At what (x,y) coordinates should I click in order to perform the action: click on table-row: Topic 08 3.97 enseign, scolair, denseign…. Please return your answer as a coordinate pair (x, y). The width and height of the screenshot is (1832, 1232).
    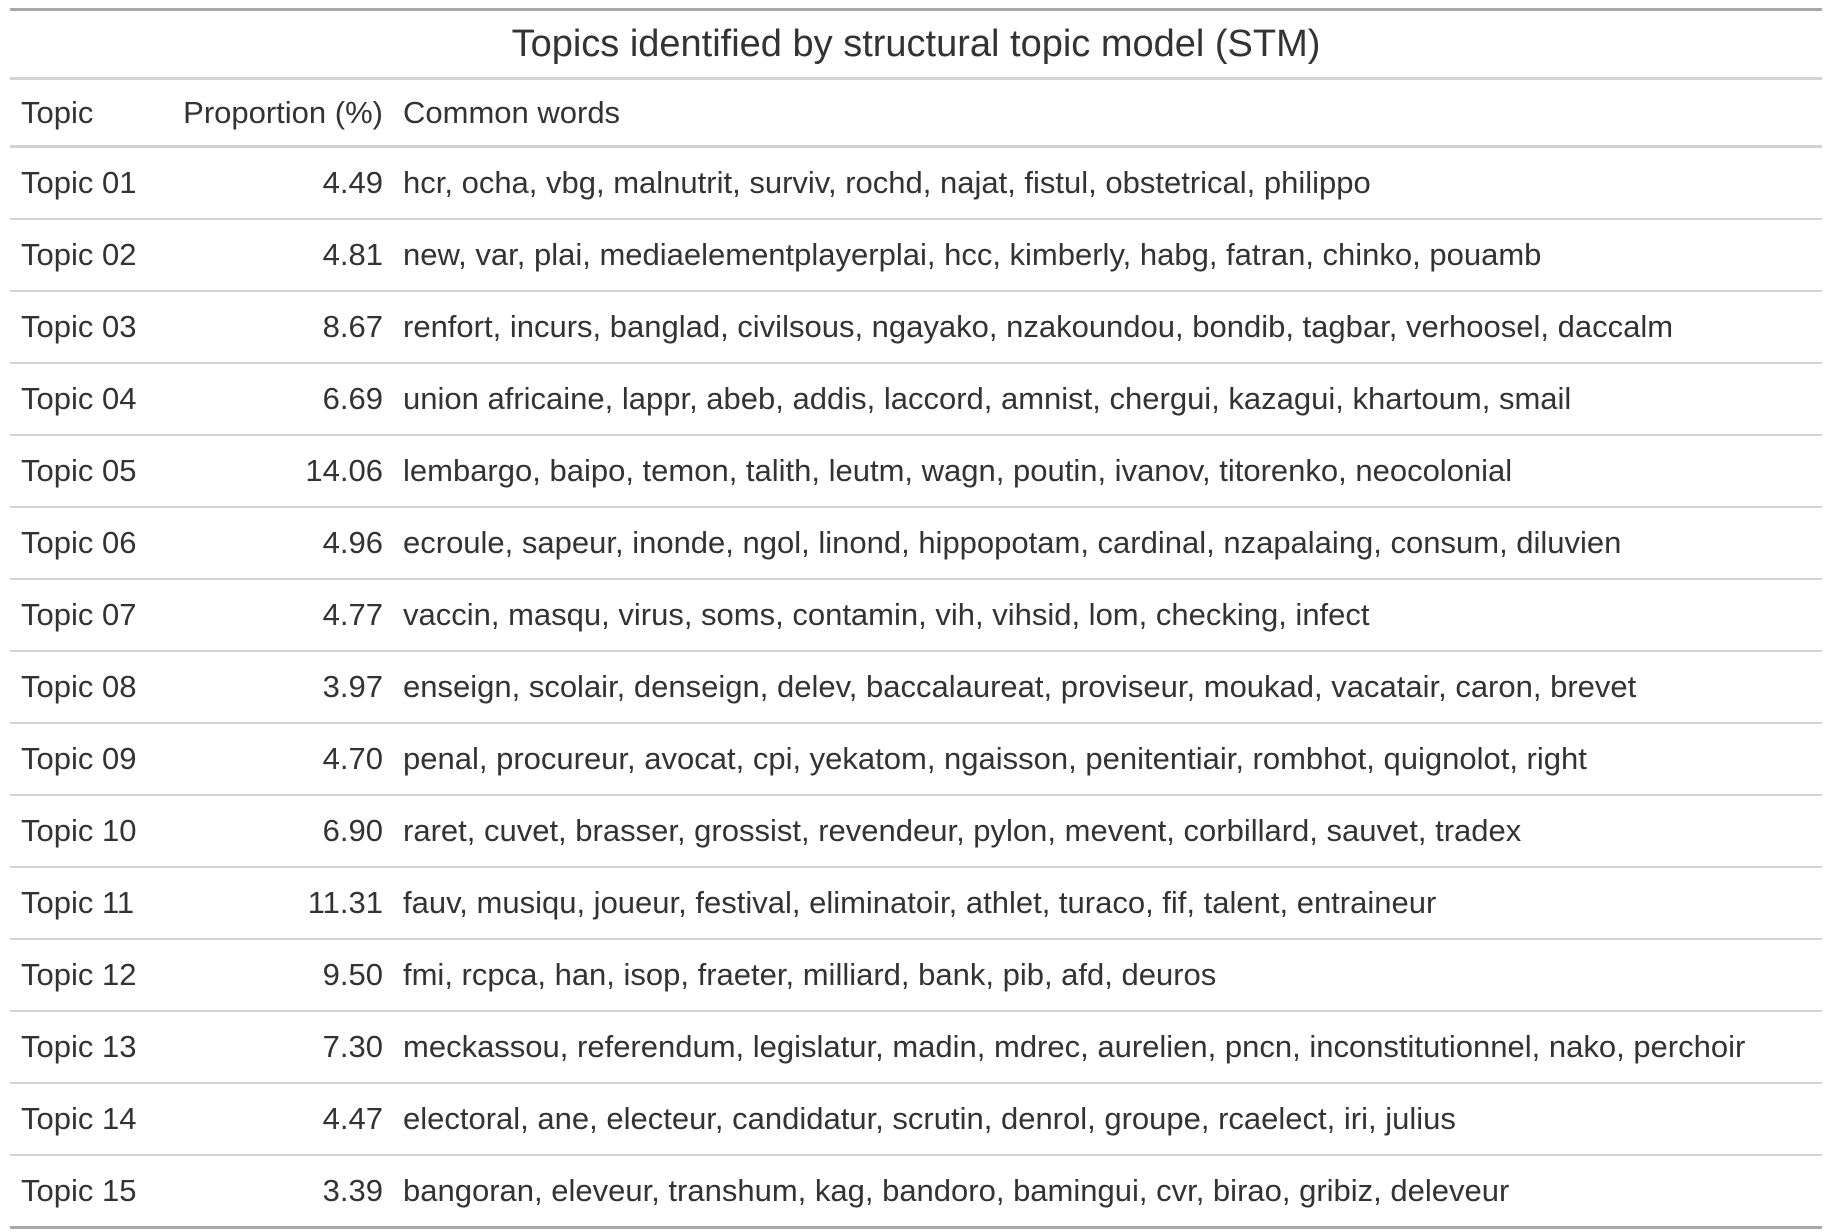
    Looking at the image, I should click on (916, 688).